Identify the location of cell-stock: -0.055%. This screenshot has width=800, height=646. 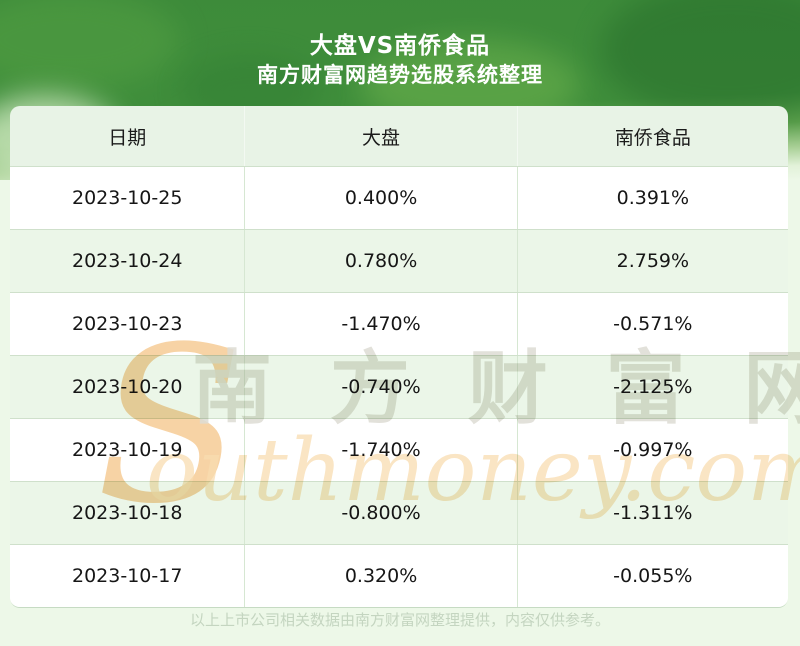
(653, 576).